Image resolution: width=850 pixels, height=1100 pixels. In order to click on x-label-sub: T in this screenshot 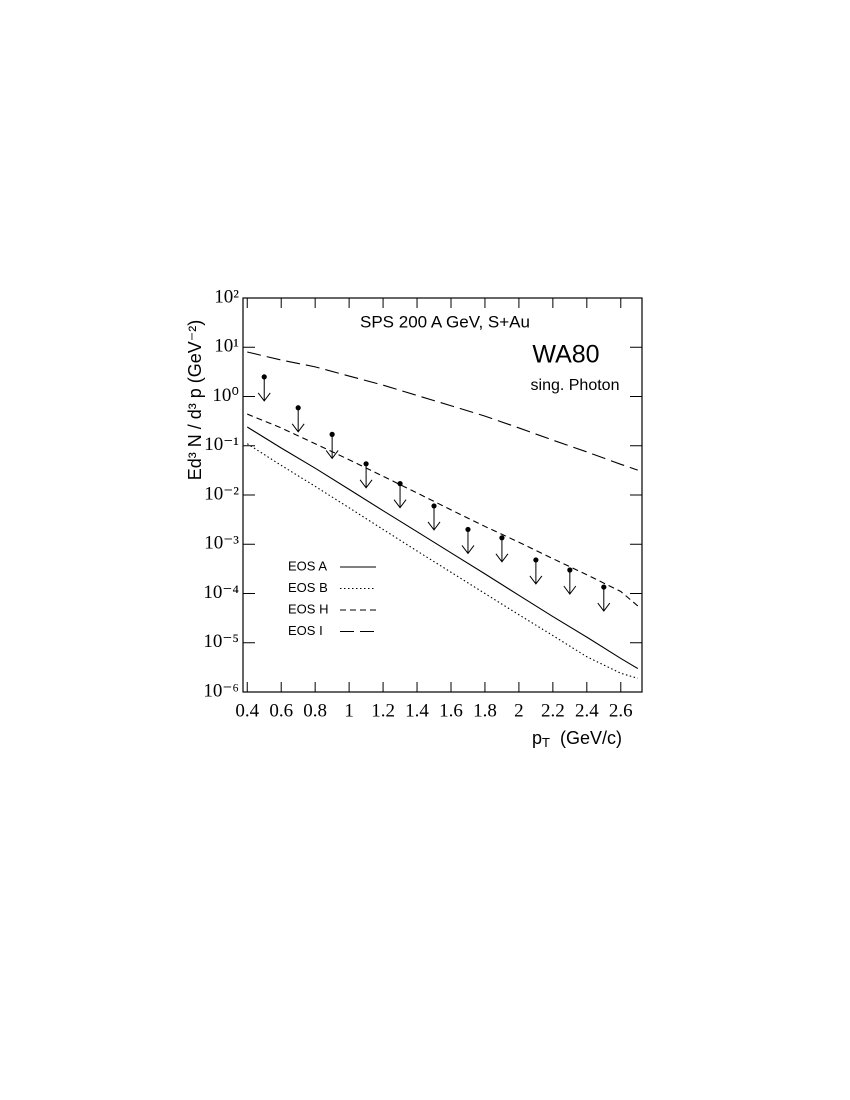, I will do `click(546, 742)`.